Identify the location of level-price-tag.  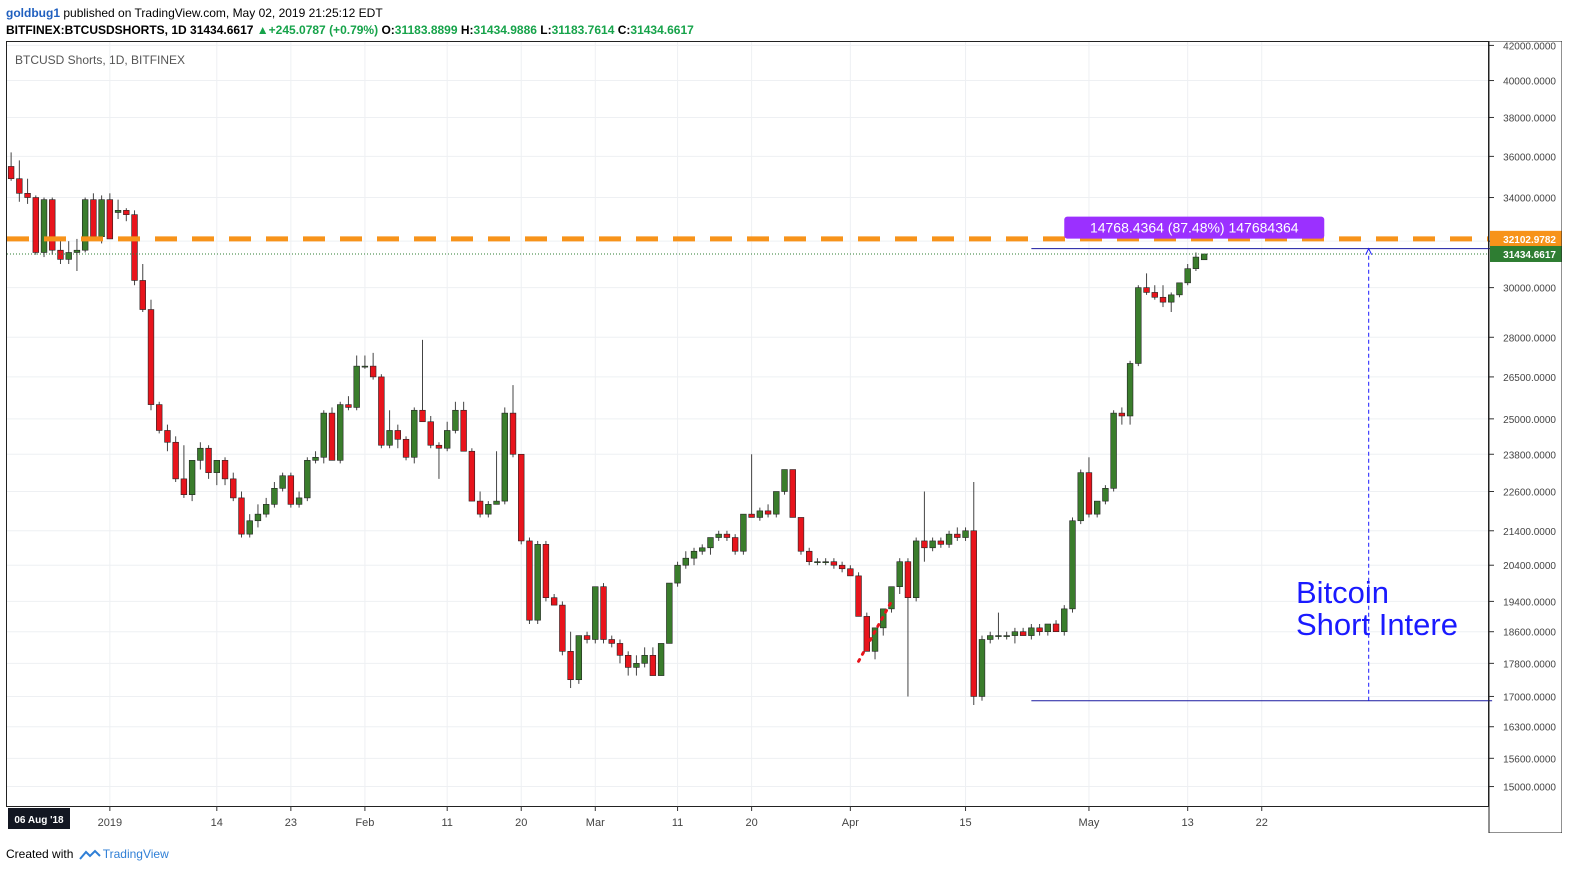
(1526, 238).